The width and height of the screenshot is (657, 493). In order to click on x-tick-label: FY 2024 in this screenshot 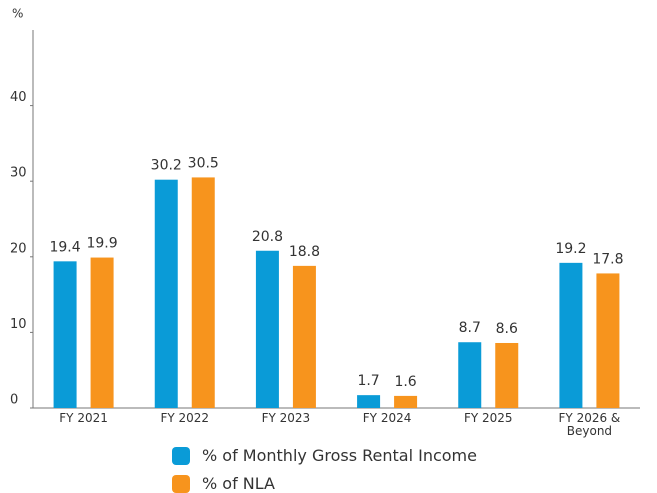, I will do `click(387, 418)`.